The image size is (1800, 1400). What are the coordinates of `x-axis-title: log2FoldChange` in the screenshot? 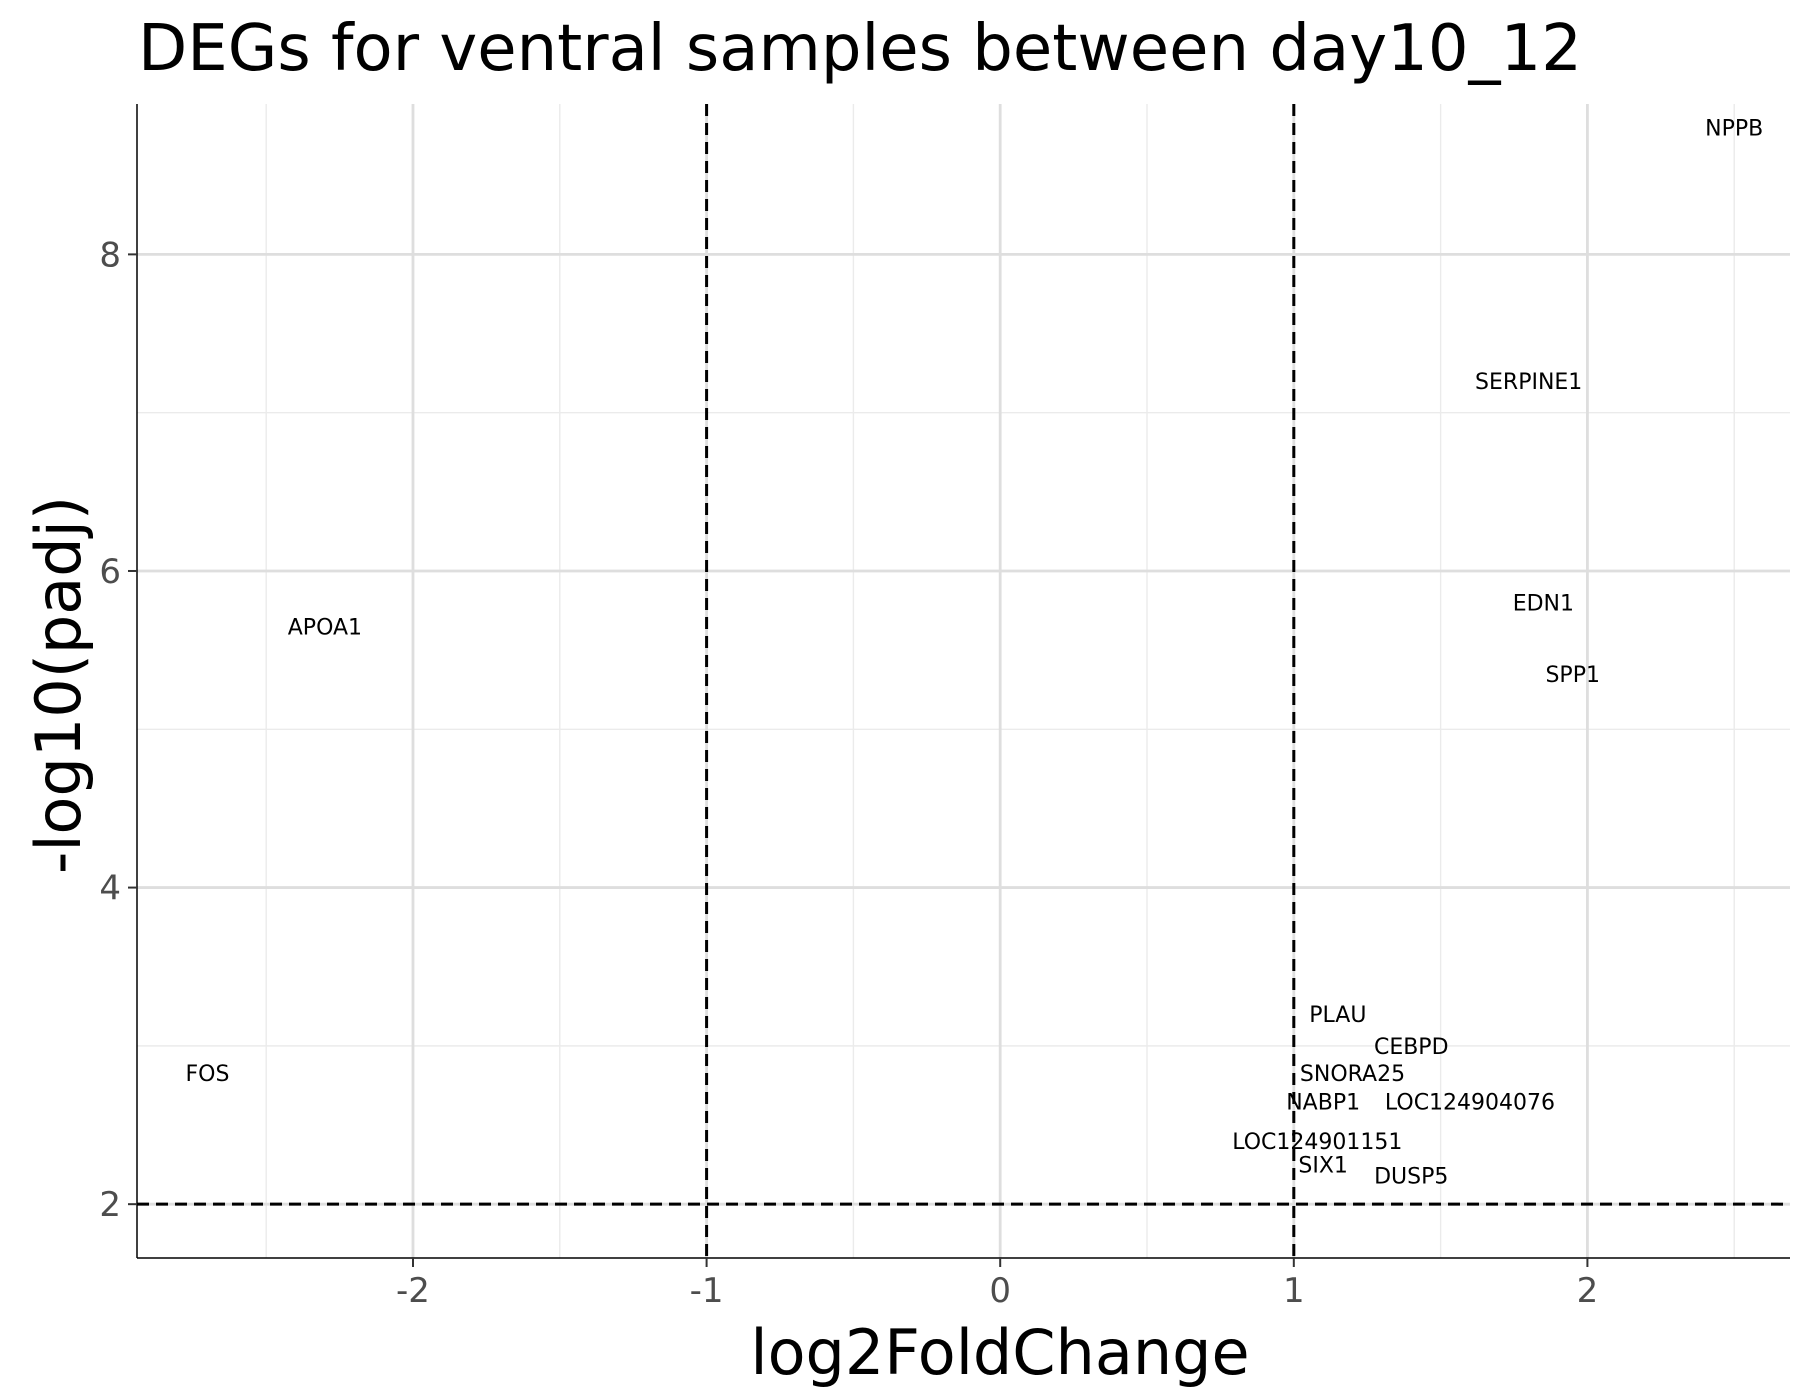 It's located at (999, 1352).